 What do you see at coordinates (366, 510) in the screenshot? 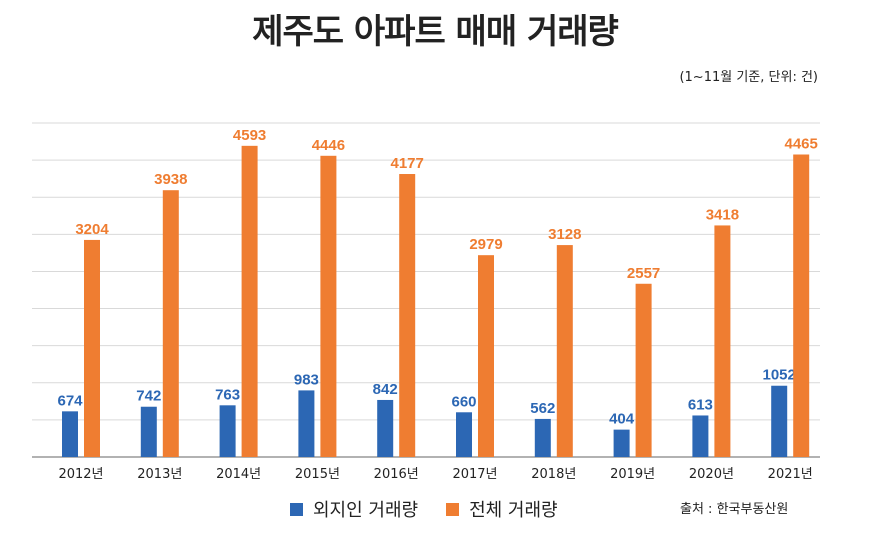
I see `legend-label: 외지인 거래량` at bounding box center [366, 510].